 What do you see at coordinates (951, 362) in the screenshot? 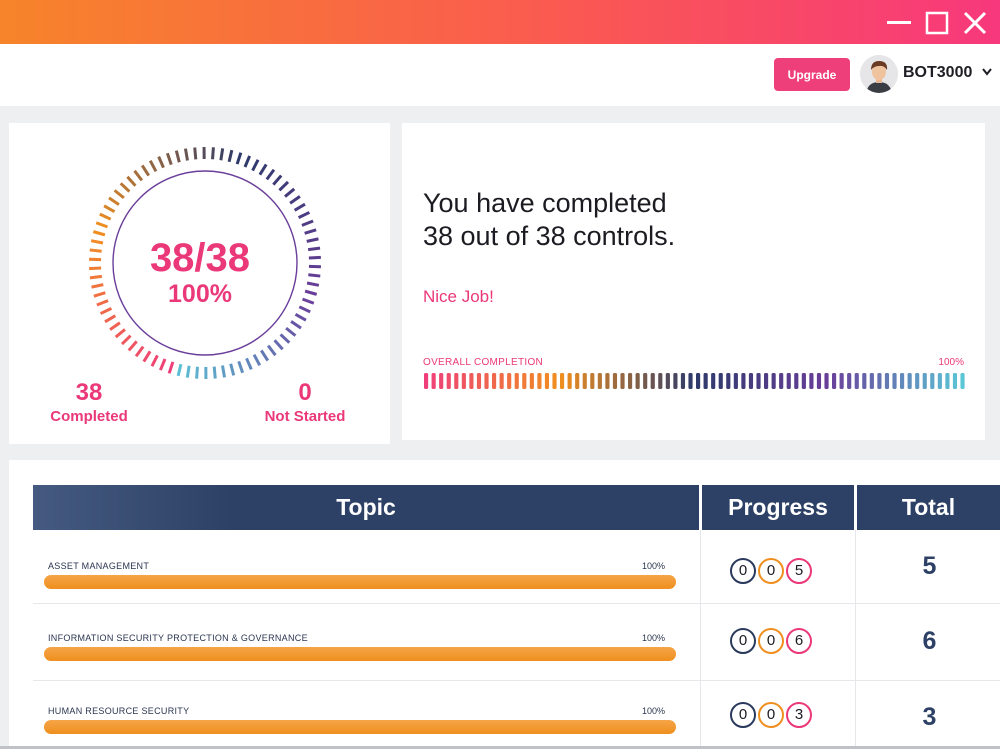
I see `overall-completion-percent: 100%` at bounding box center [951, 362].